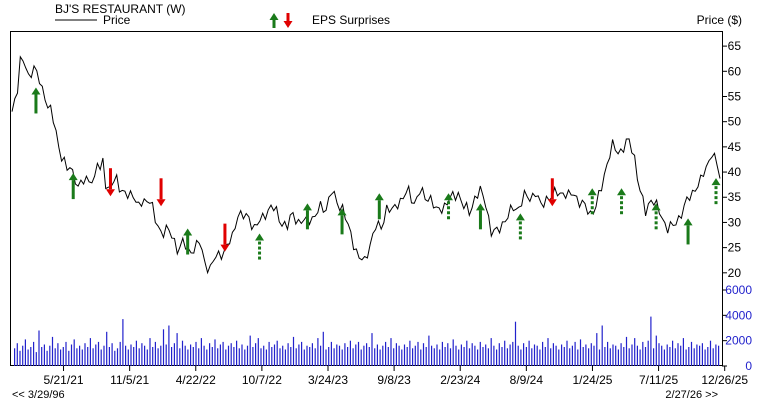  What do you see at coordinates (735, 71) in the screenshot?
I see `price-tick-label: 60` at bounding box center [735, 71].